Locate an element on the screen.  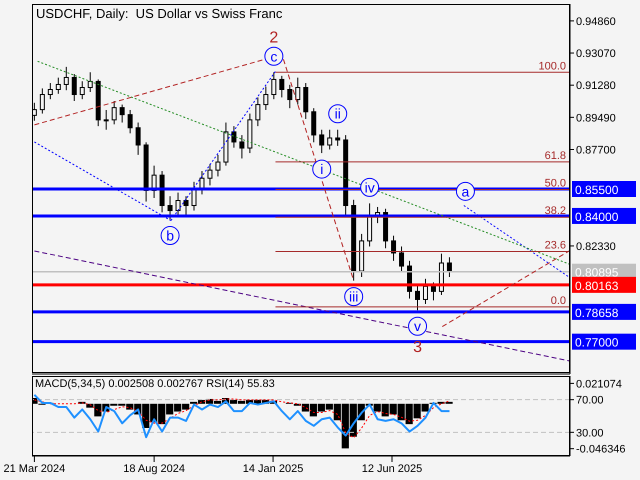
y-tick-label: 0.91280 is located at coordinates (596, 86).